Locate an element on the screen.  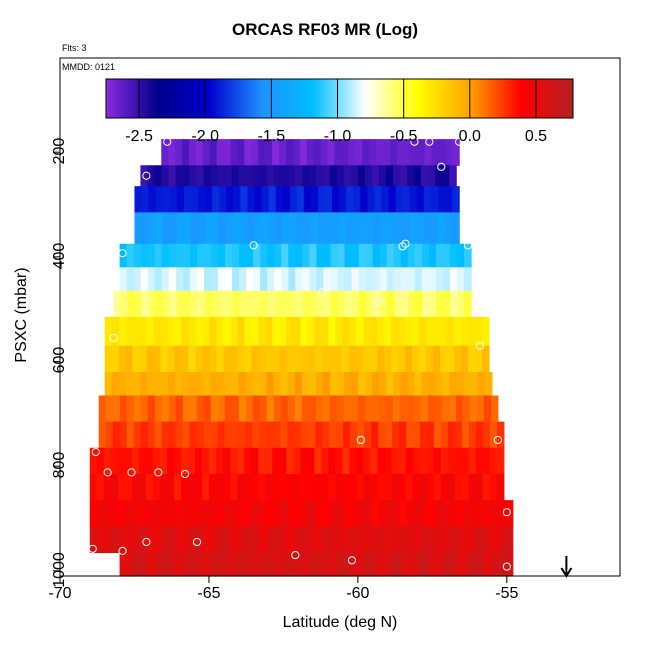
x-axis-label: Latitude (deg N) is located at coordinates (340, 622).